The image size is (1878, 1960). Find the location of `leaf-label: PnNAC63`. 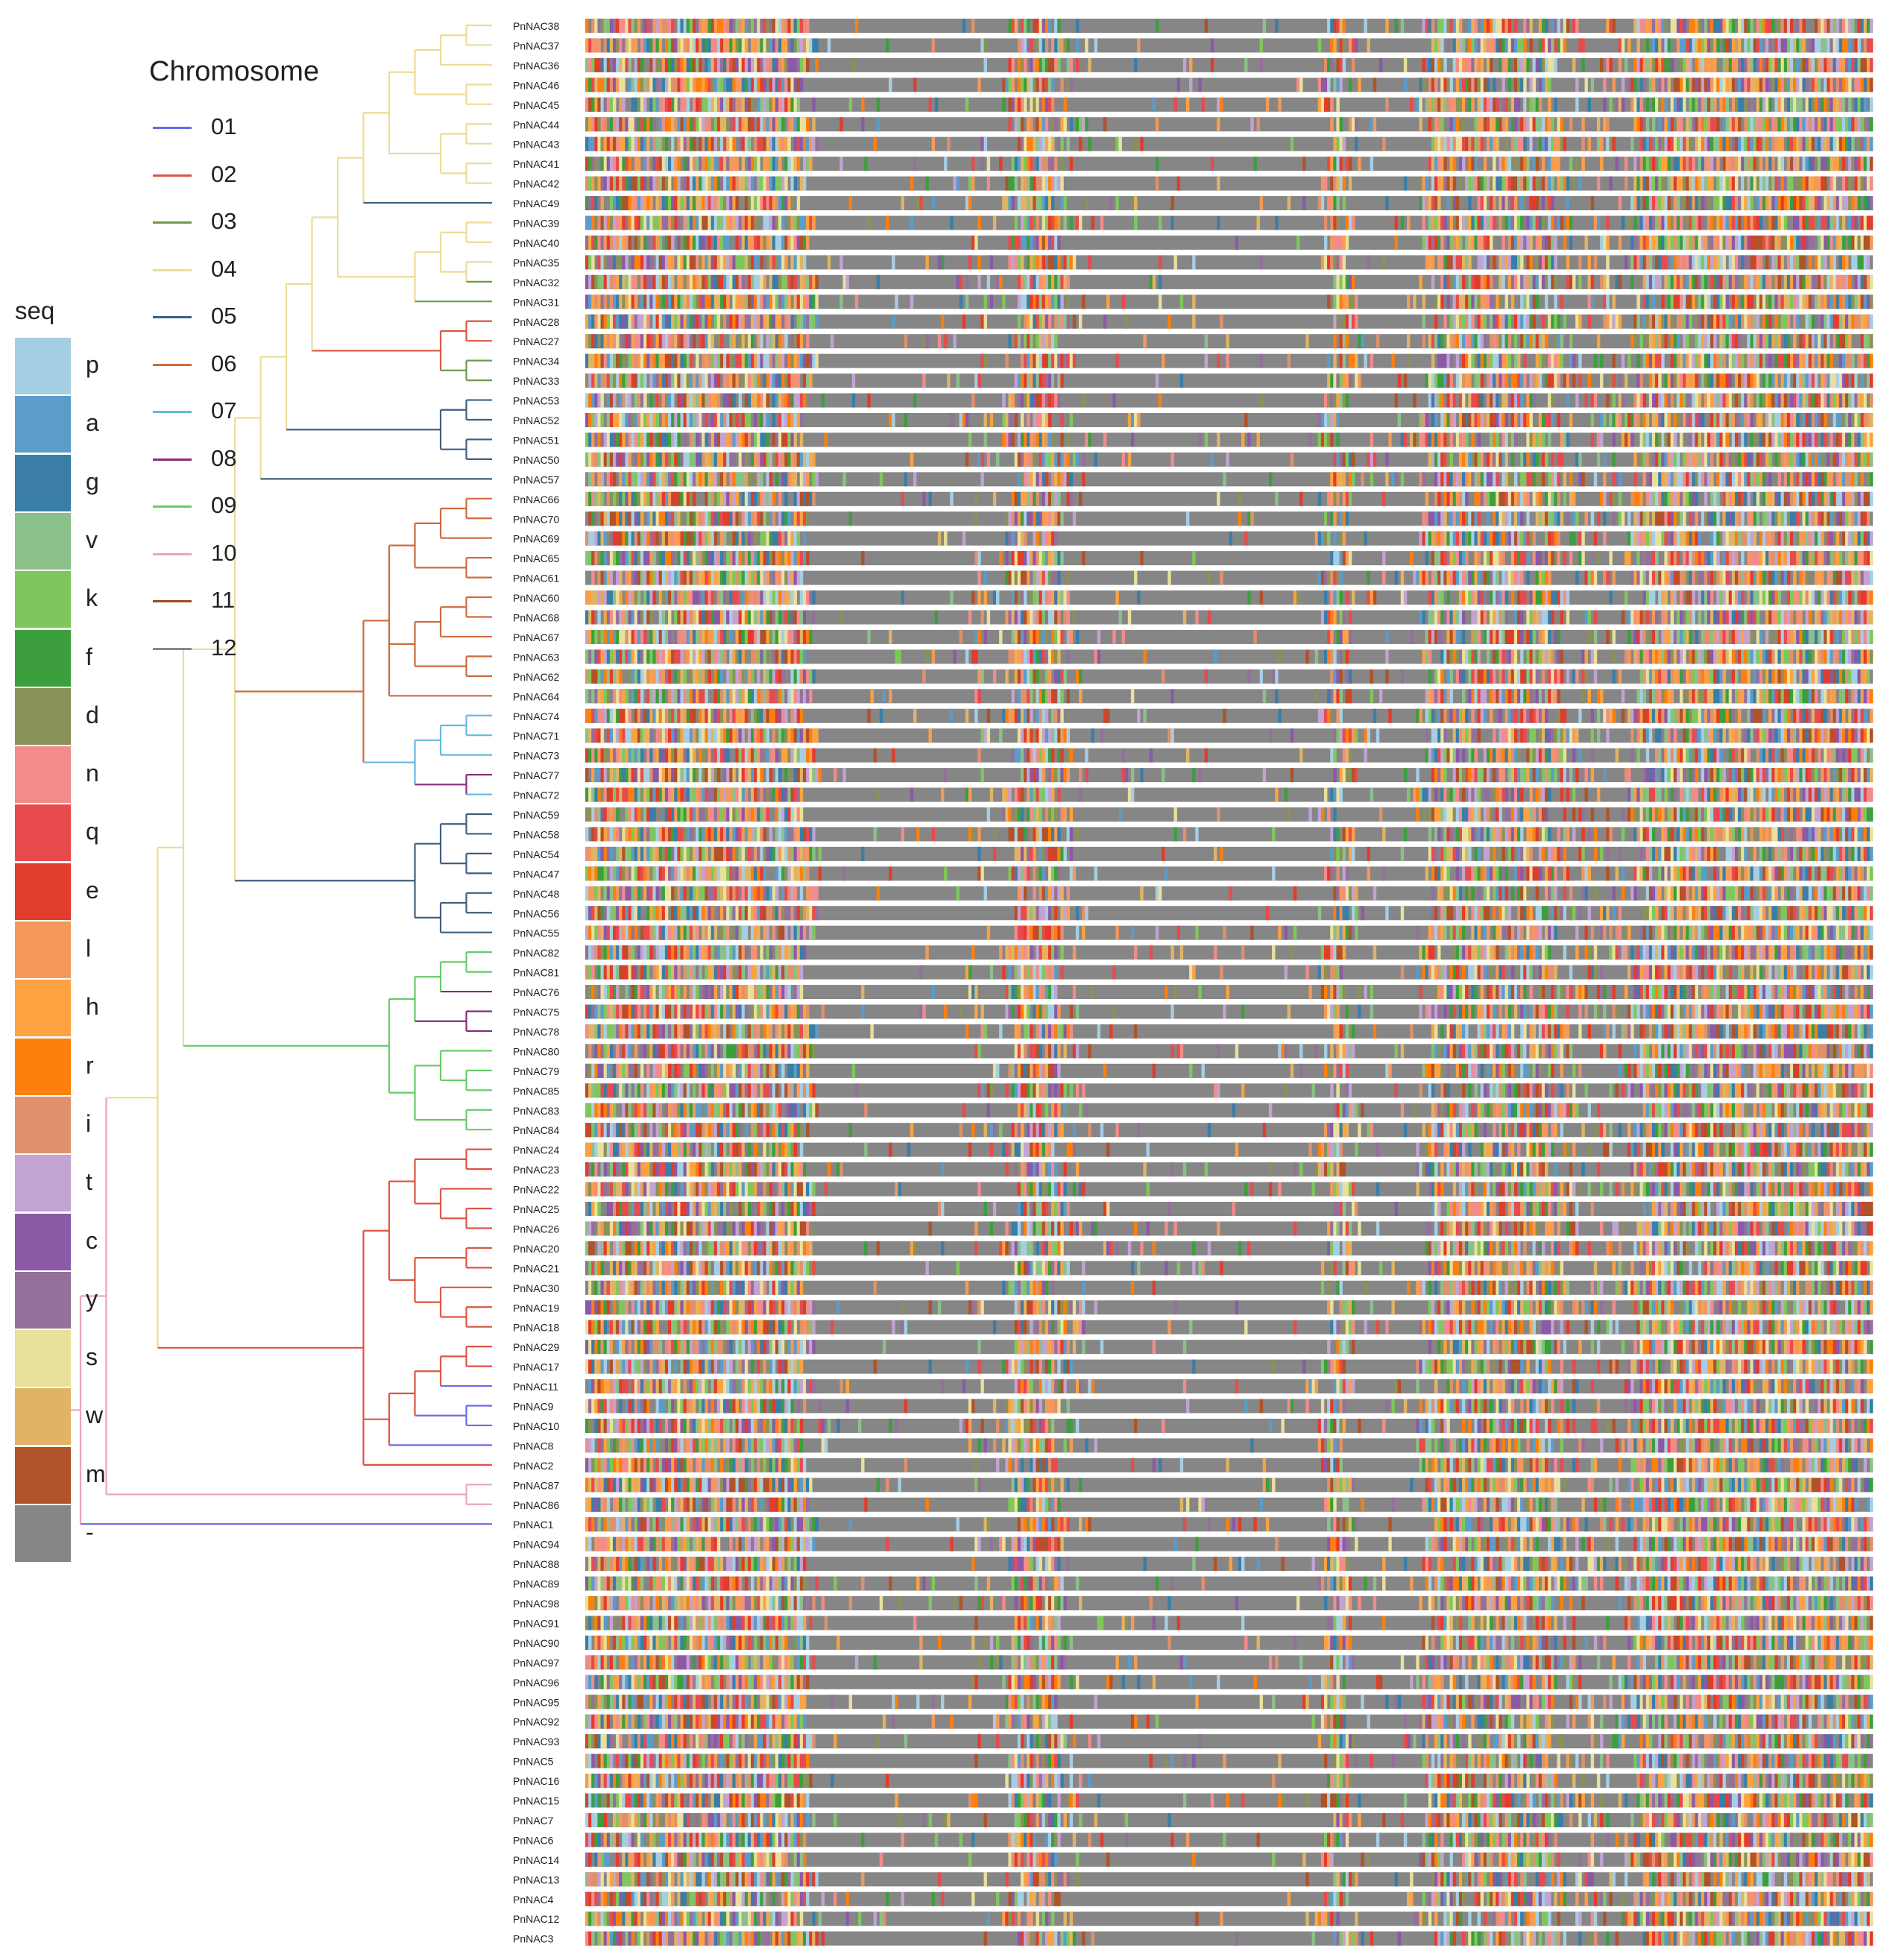

leaf-label: PnNAC63 is located at coordinates (536, 657).